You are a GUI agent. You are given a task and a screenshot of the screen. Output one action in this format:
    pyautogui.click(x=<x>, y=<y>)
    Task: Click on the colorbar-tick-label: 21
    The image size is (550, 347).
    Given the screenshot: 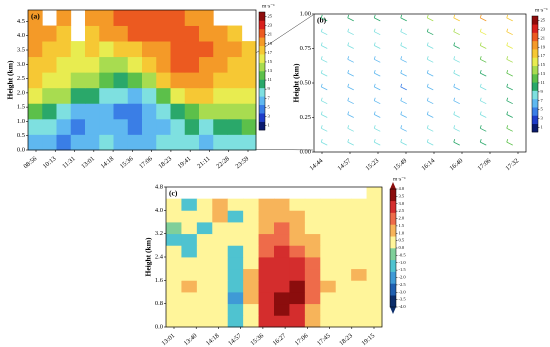 What is the action you would take?
    pyautogui.click(x=543, y=37)
    